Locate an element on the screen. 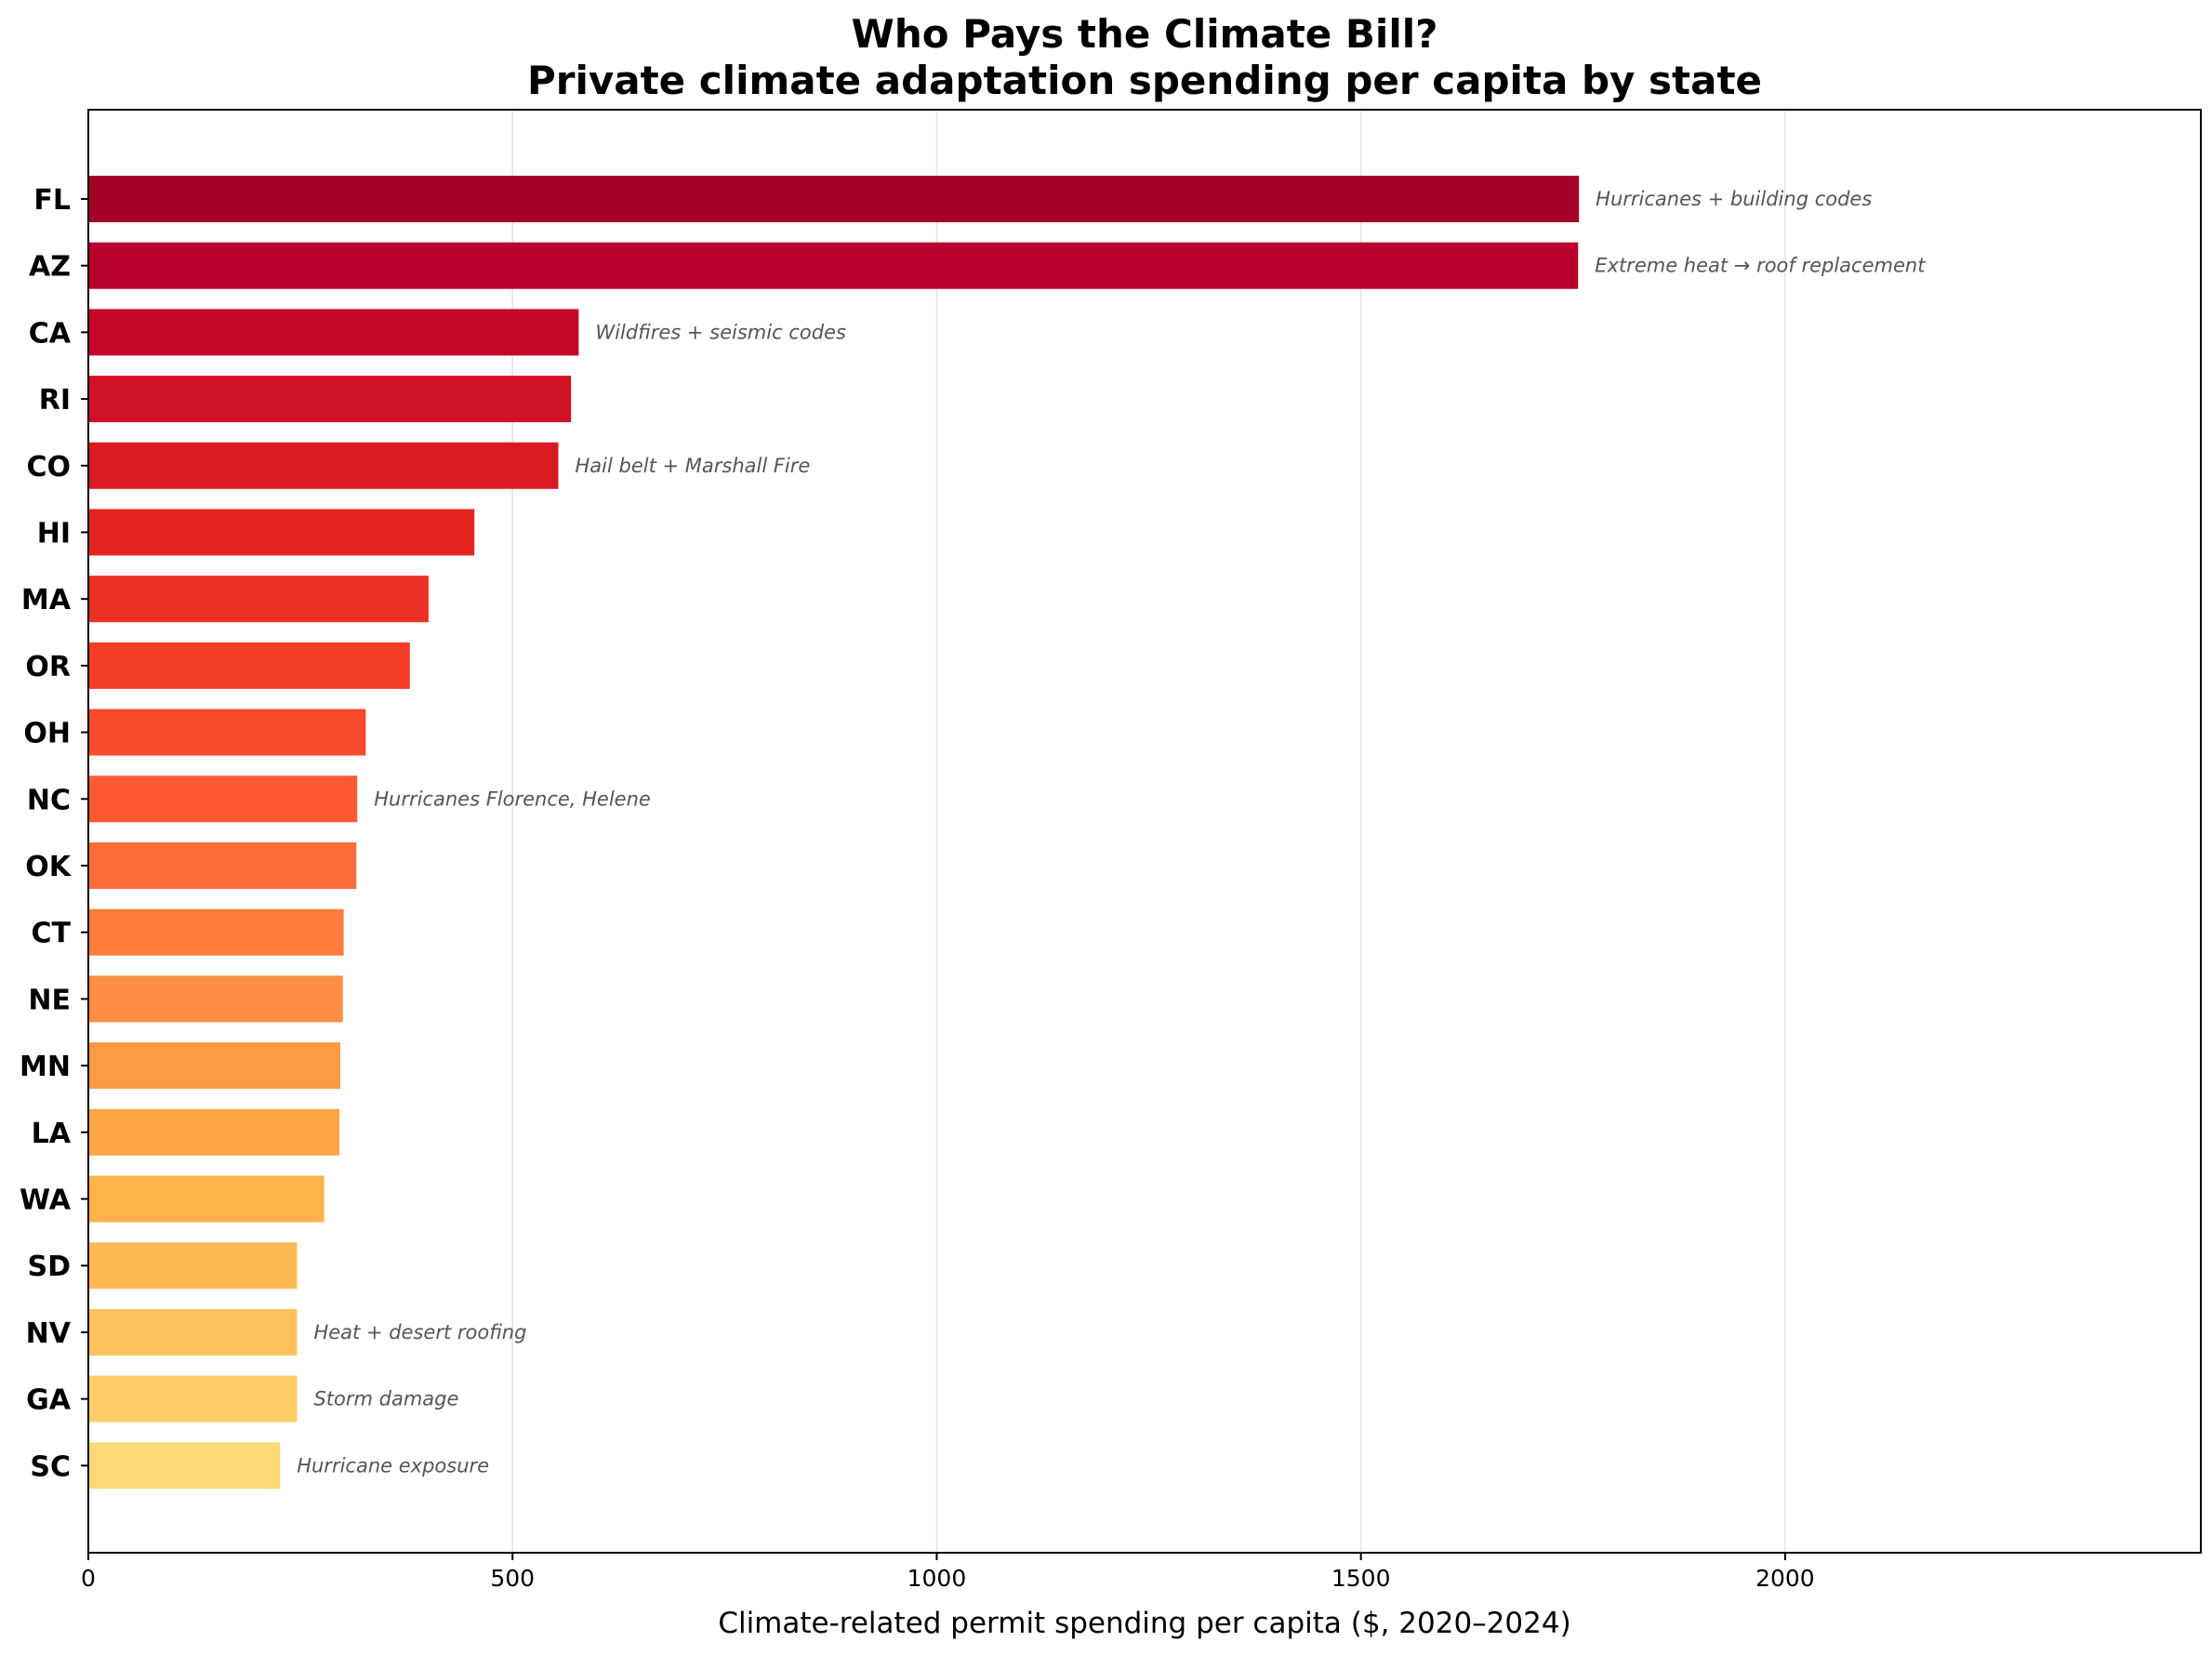 This screenshot has width=2212, height=1655. bar-or is located at coordinates (249, 665).